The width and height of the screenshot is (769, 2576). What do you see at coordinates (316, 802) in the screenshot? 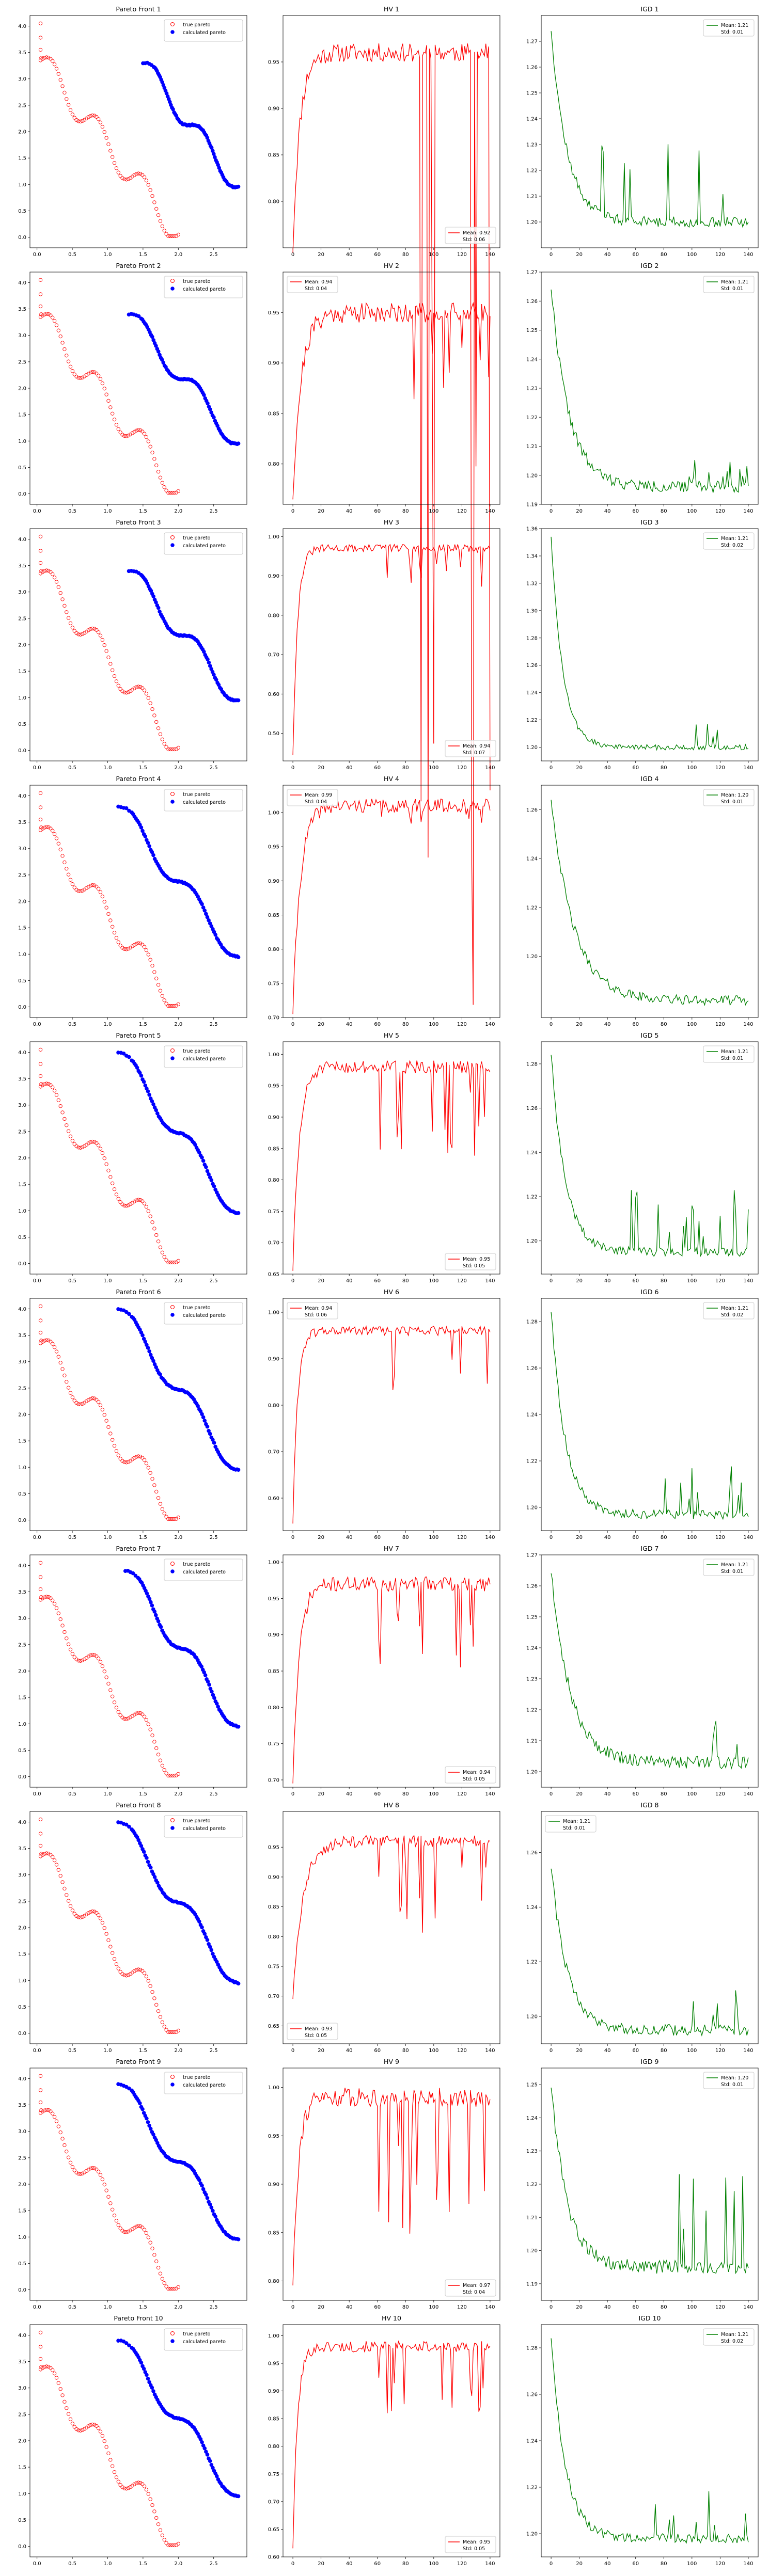
I see `legend-std: Std: 0.04` at bounding box center [316, 802].